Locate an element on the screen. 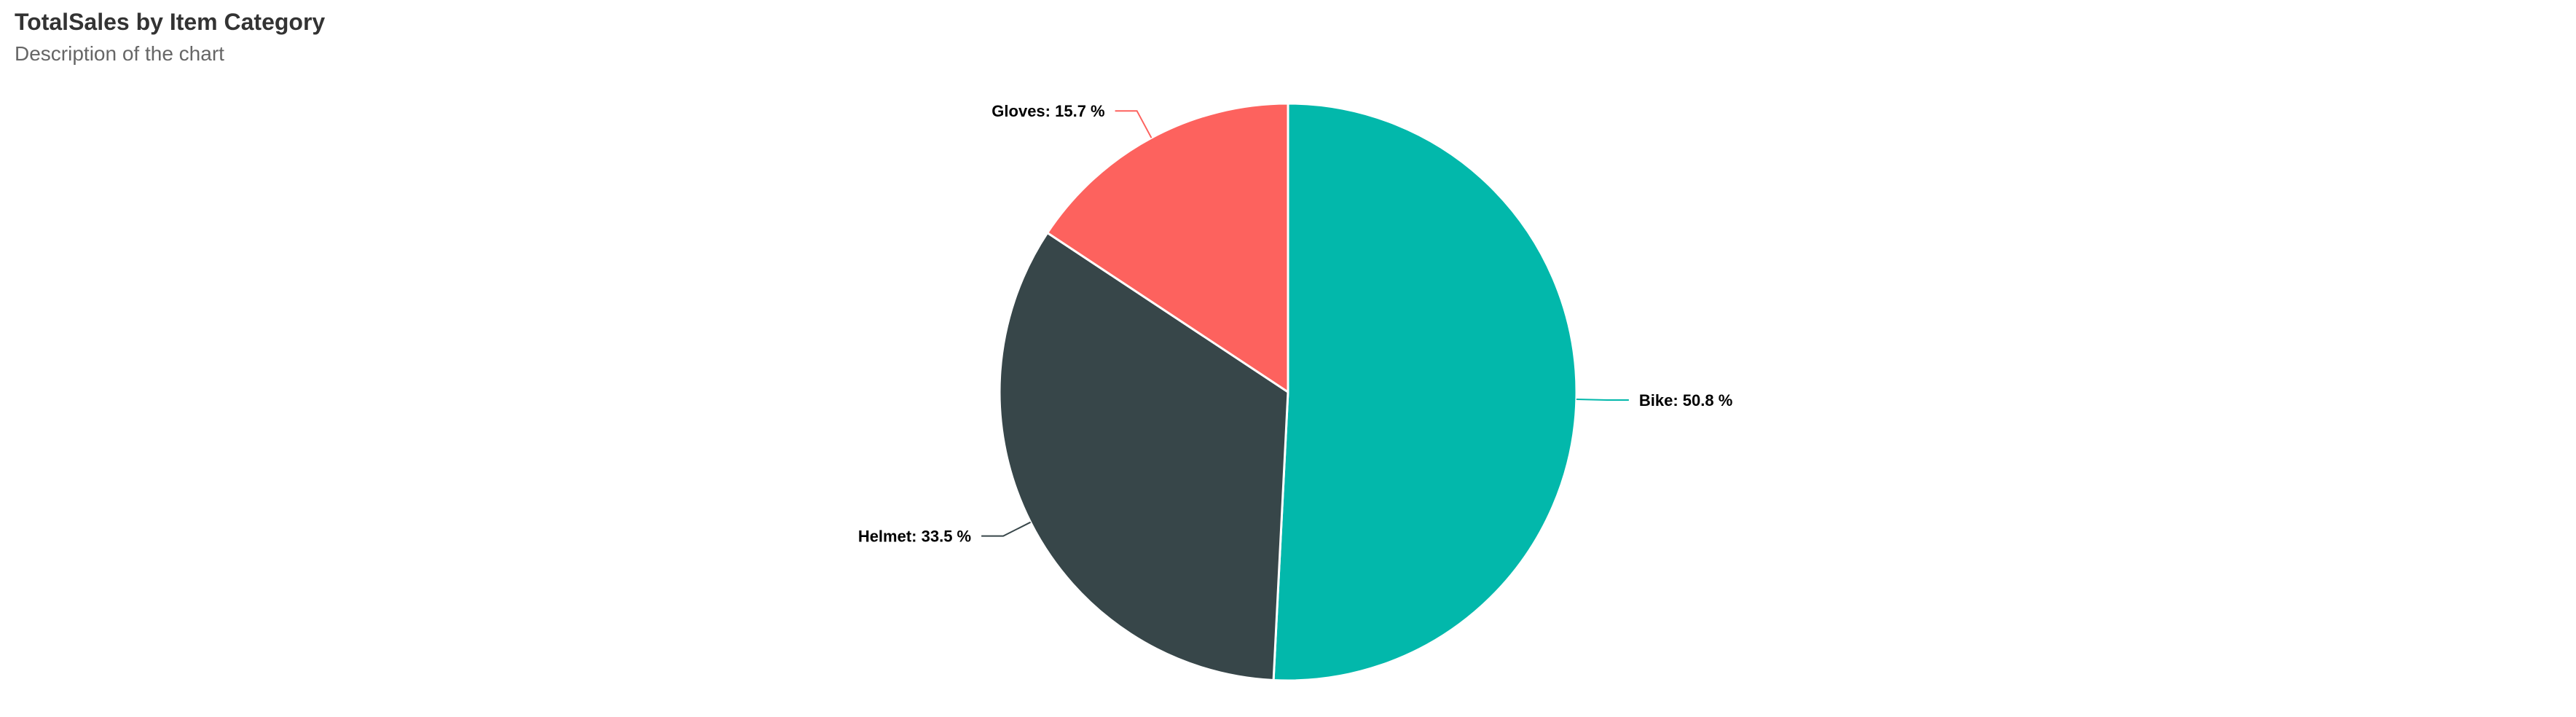 The height and width of the screenshot is (717, 2576). leader-line-helmet is located at coordinates (1006, 529).